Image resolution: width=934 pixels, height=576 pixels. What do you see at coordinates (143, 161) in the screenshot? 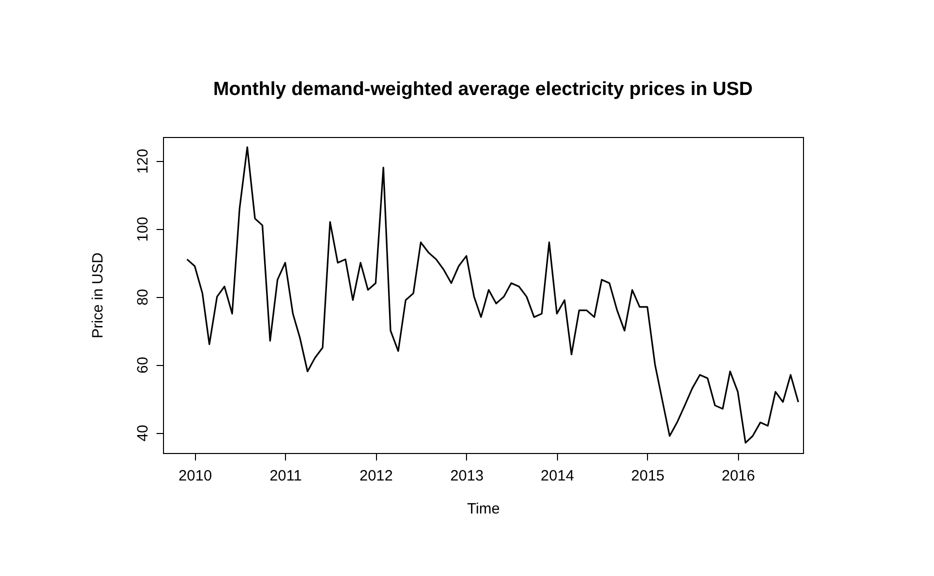
I see `y-tick-label: 120` at bounding box center [143, 161].